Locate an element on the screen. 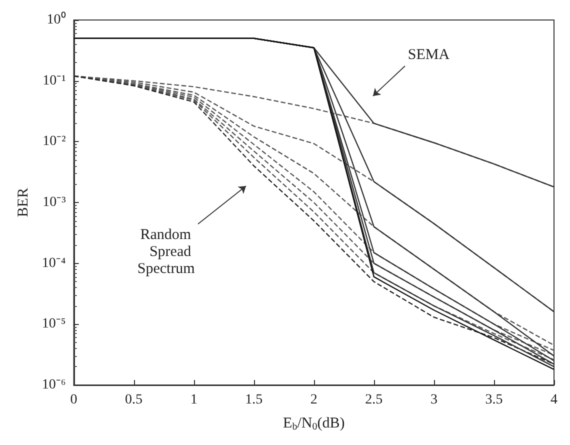 The height and width of the screenshot is (445, 570). x-tick-label: 1 is located at coordinates (194, 400).